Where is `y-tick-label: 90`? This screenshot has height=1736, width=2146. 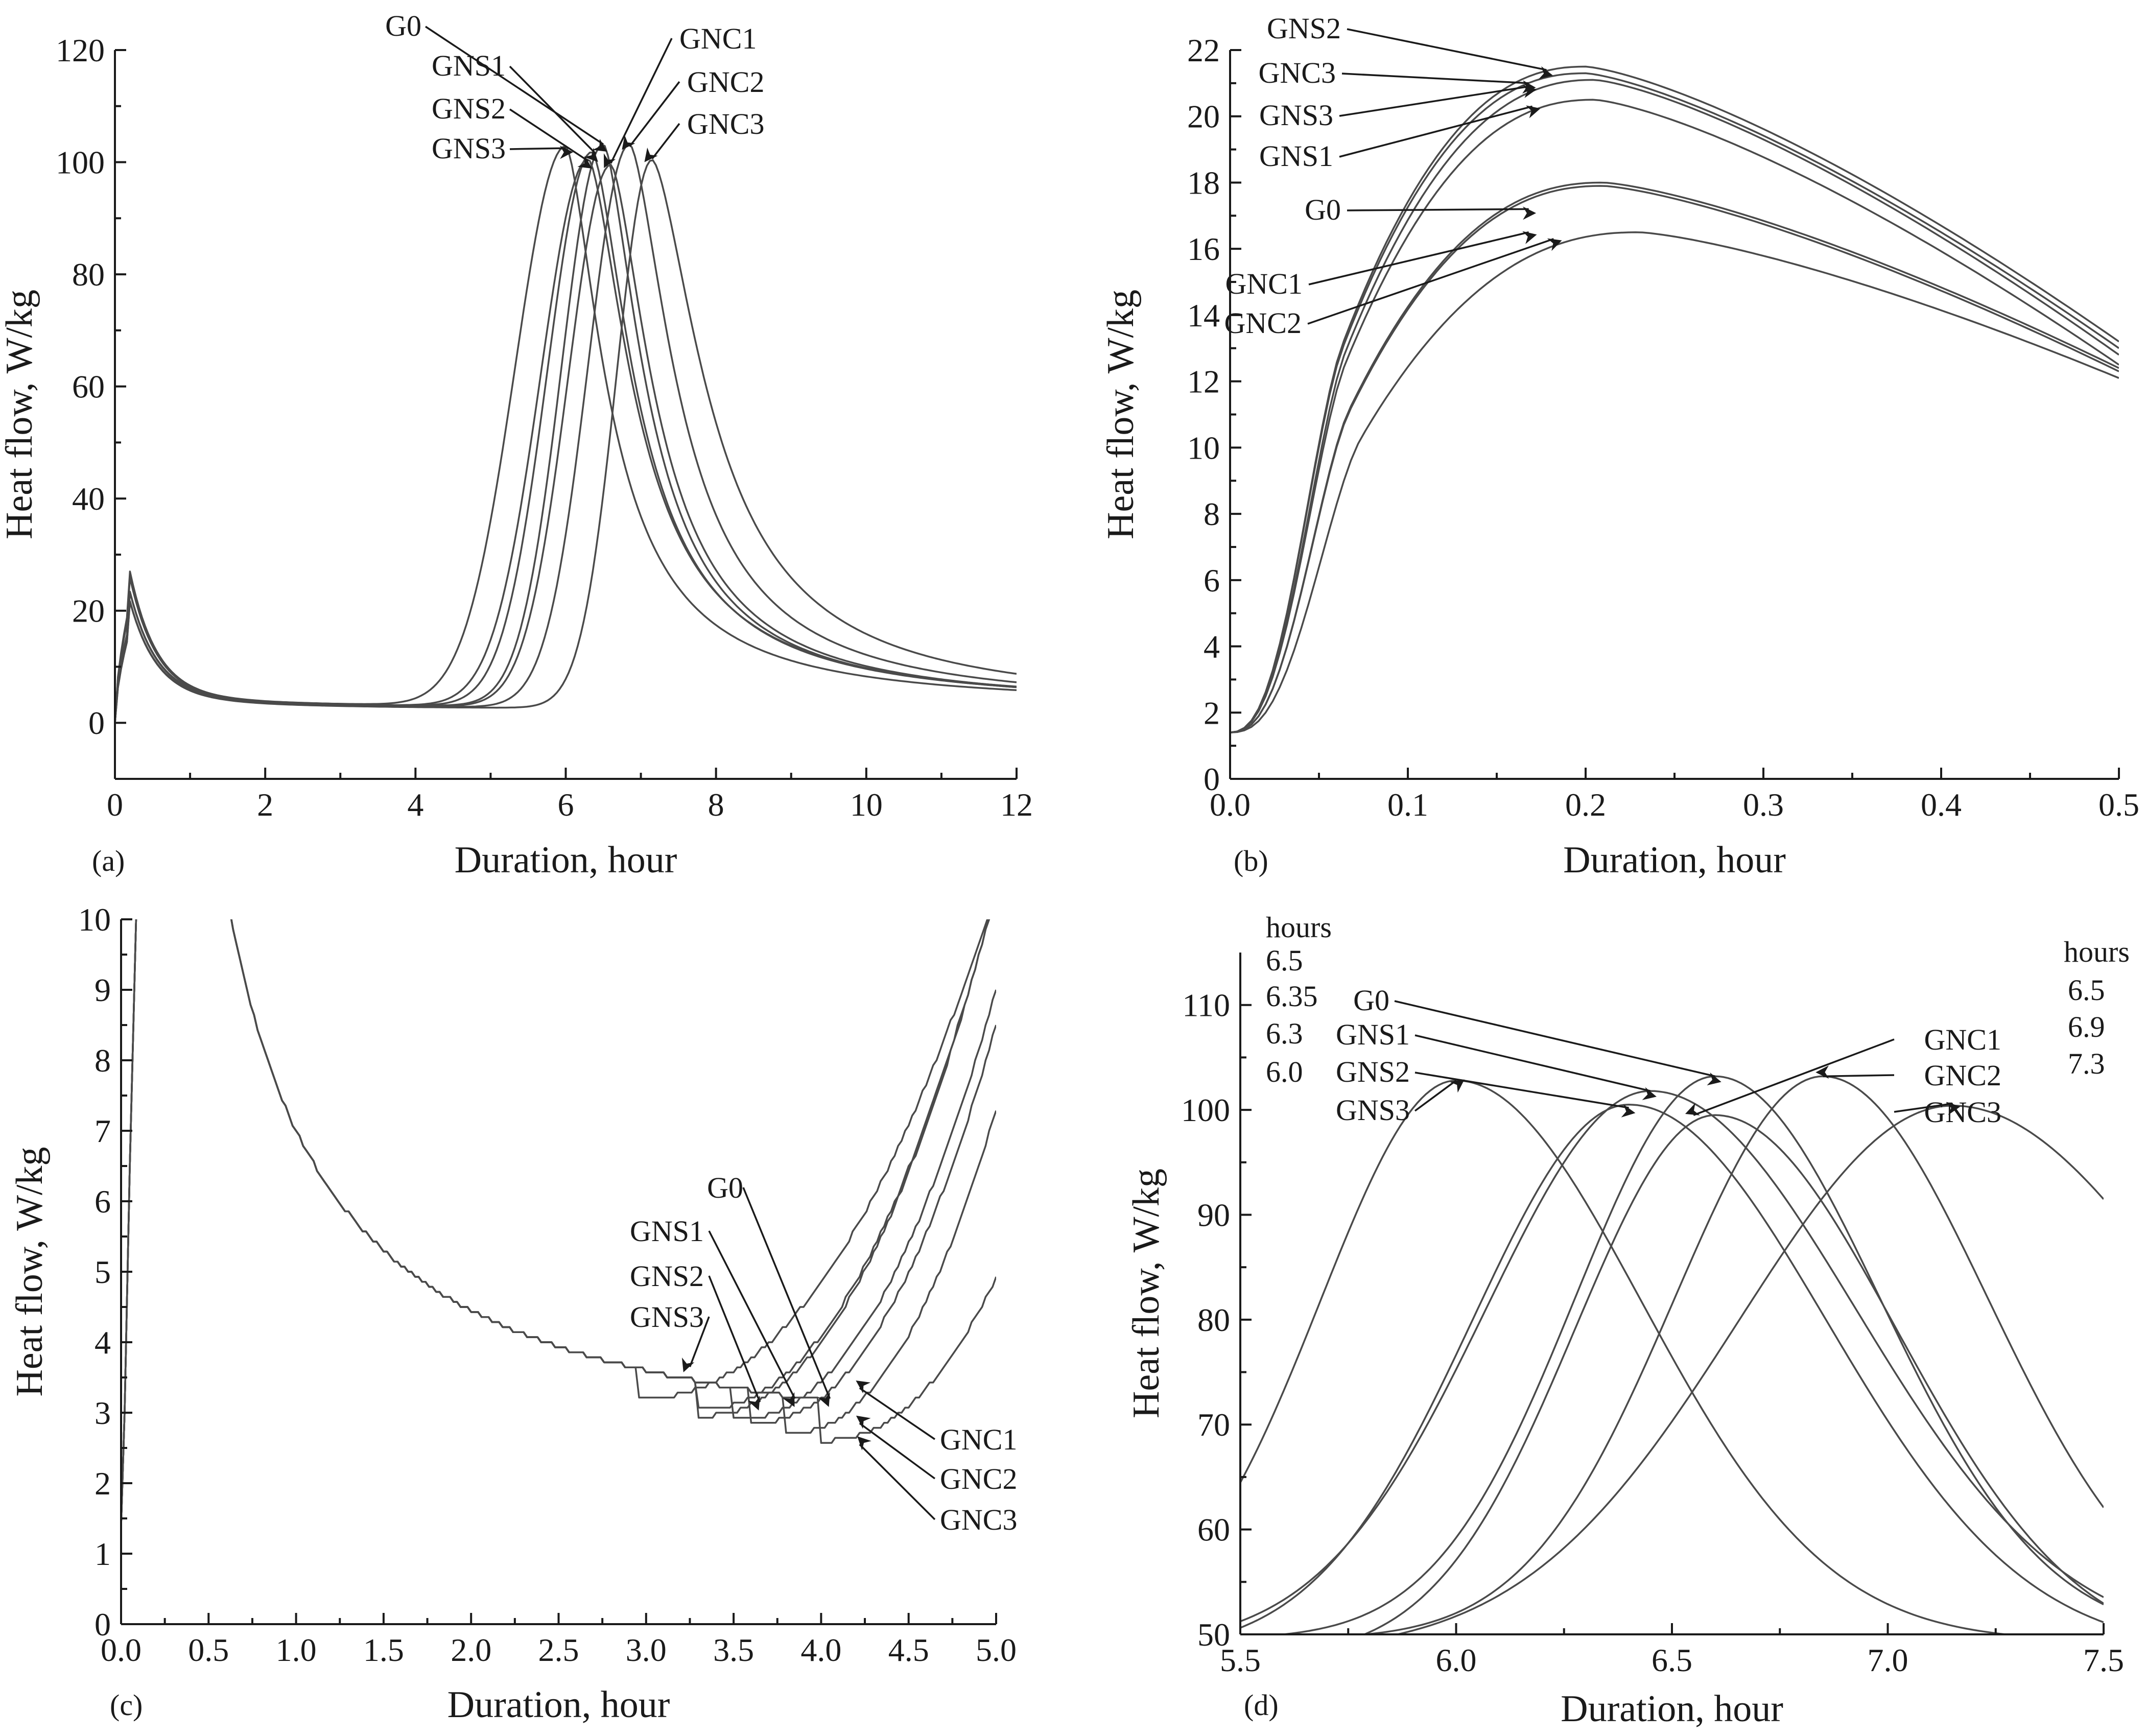
y-tick-label: 90 is located at coordinates (1214, 1215).